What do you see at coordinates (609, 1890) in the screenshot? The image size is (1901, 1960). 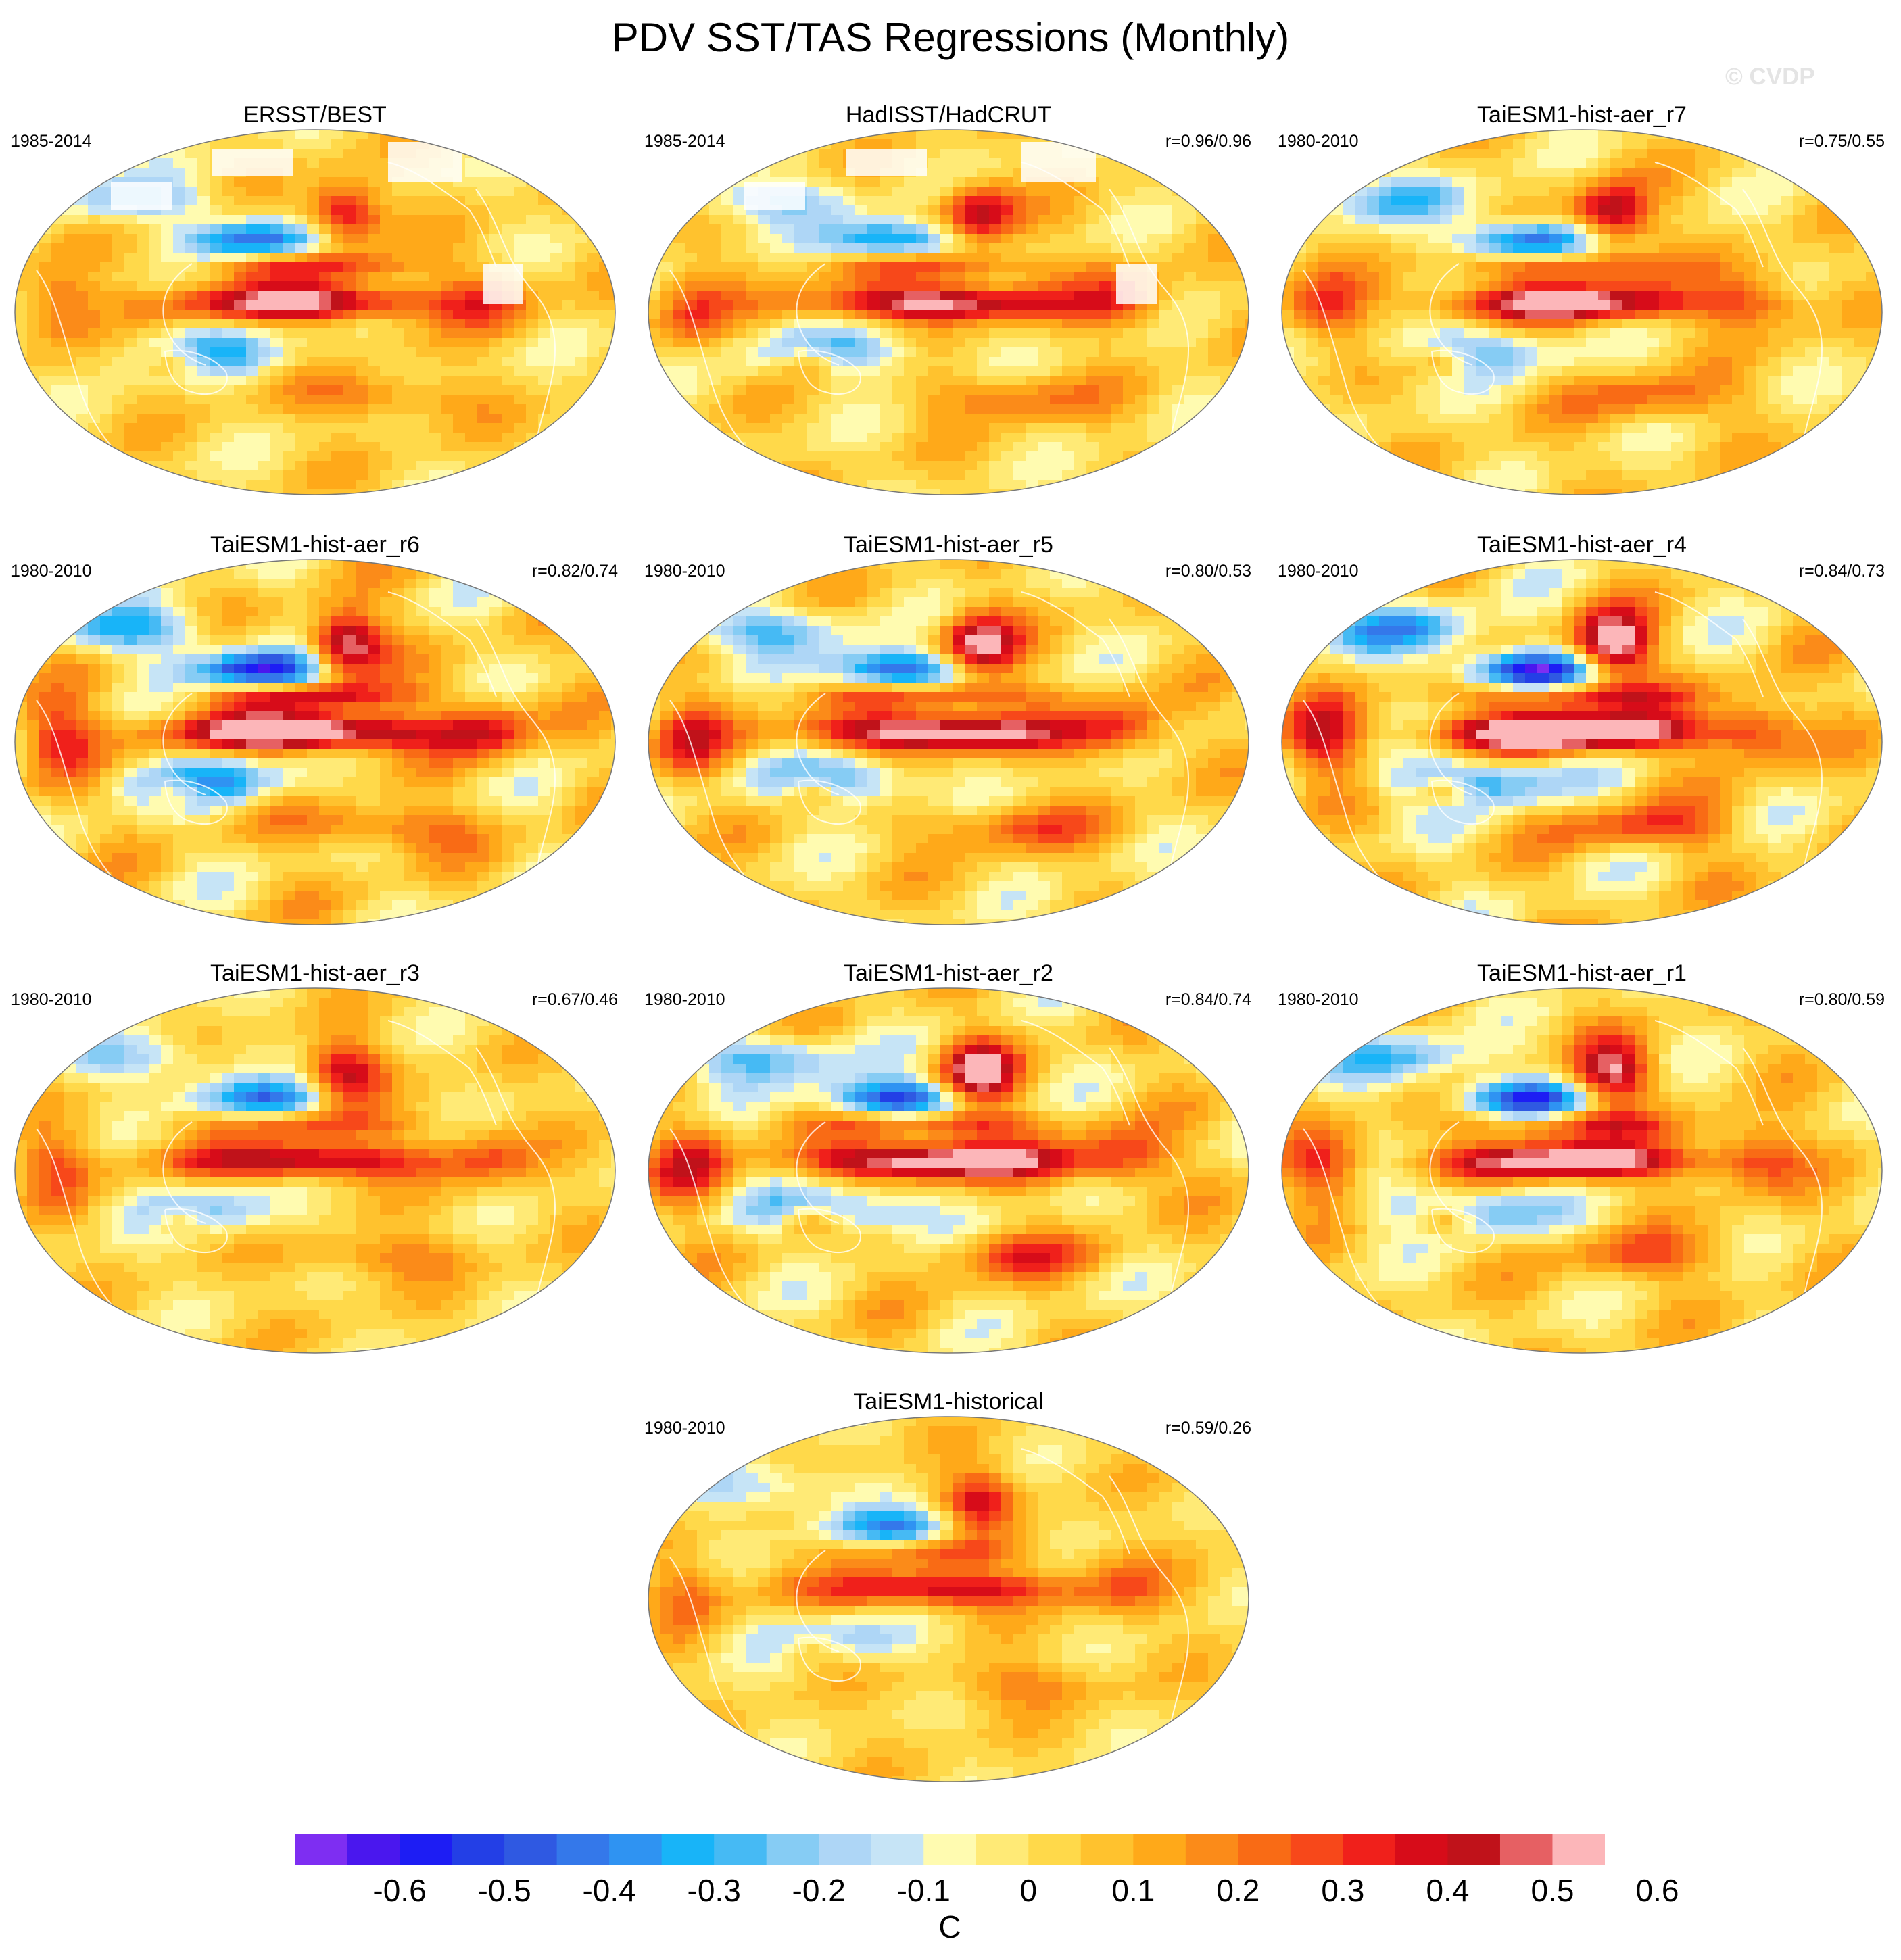 I see `colorbar-tick-label: -0.4` at bounding box center [609, 1890].